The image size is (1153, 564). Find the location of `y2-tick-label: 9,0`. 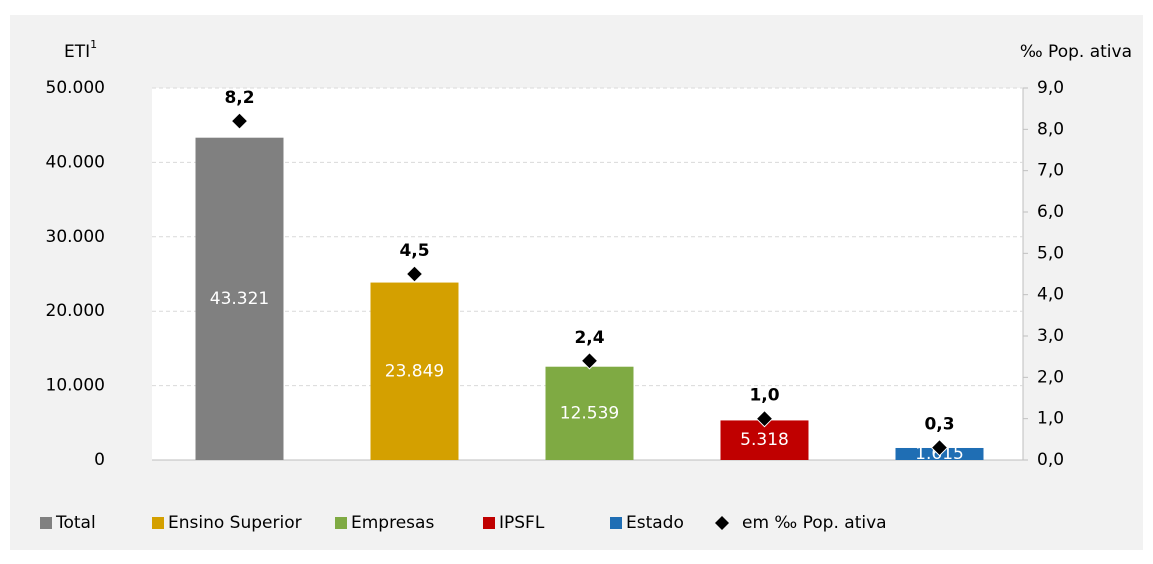

y2-tick-label: 9,0 is located at coordinates (1050, 88).